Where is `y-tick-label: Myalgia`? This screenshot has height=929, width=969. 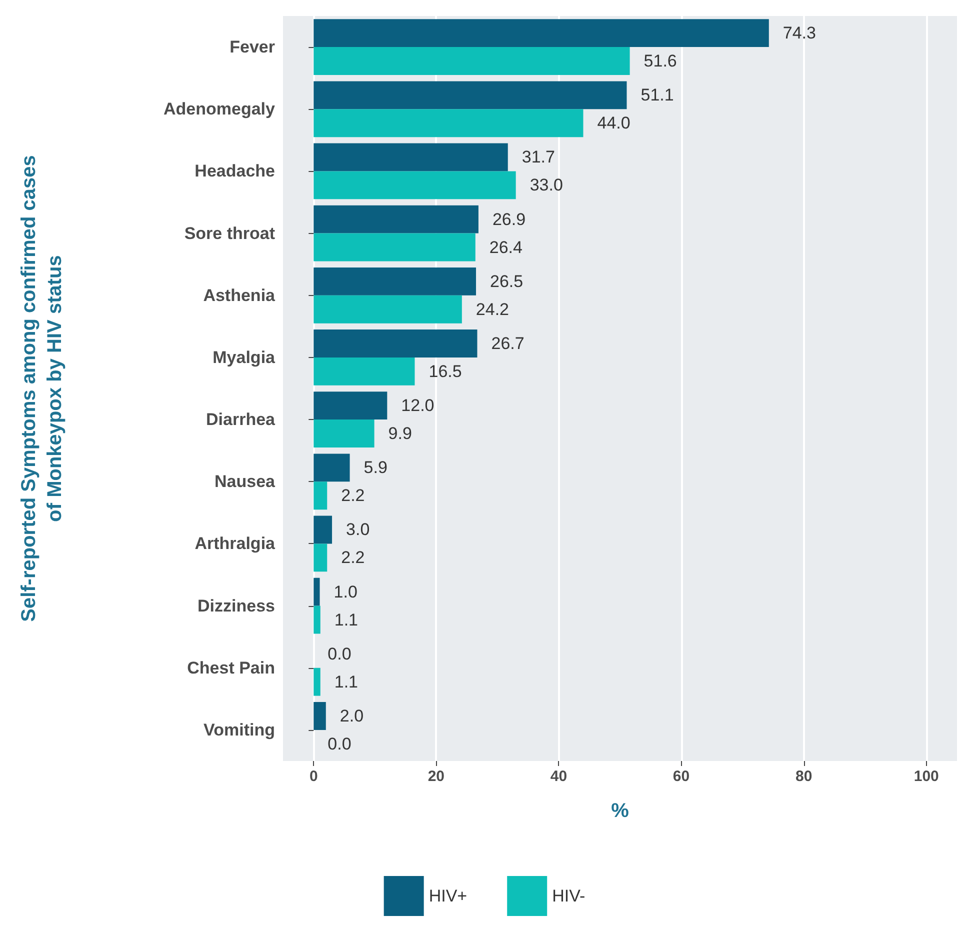
y-tick-label: Myalgia is located at coordinates (244, 357).